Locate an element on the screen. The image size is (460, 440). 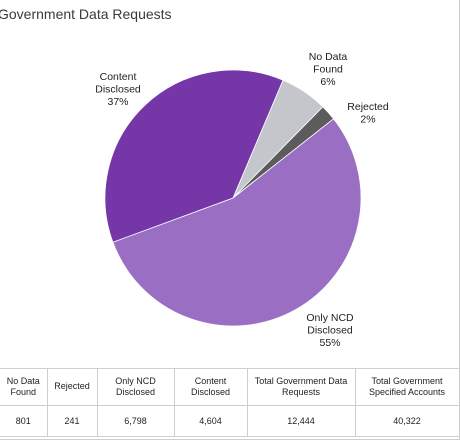
header-rejected: Rejected is located at coordinates (72, 387).